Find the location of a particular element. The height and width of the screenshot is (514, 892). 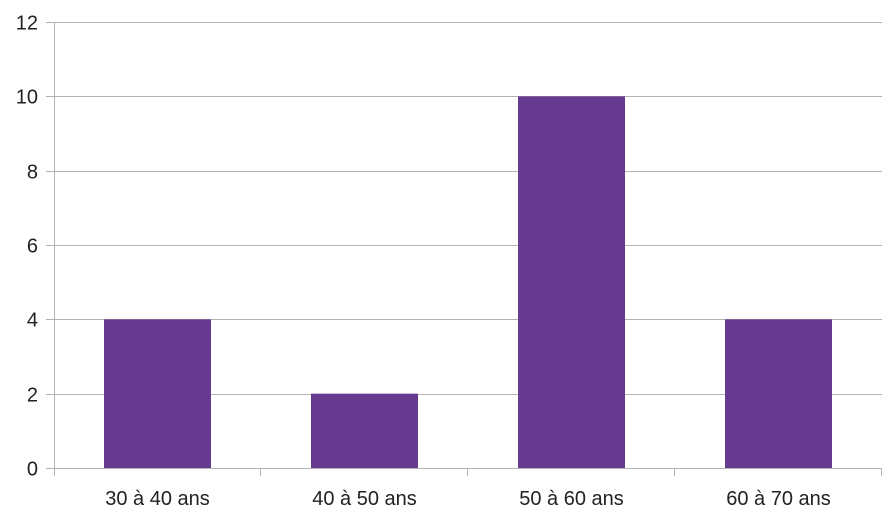

y-tick-label: 8 is located at coordinates (32, 173).